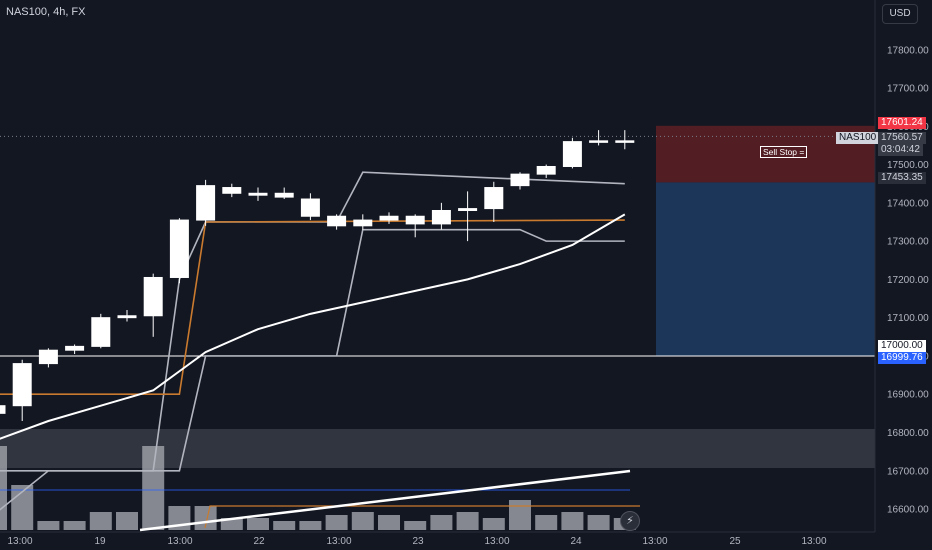 This screenshot has width=932, height=550. Describe the element at coordinates (900, 150) in the screenshot. I see `countdown-tag: 03:04:42` at that location.